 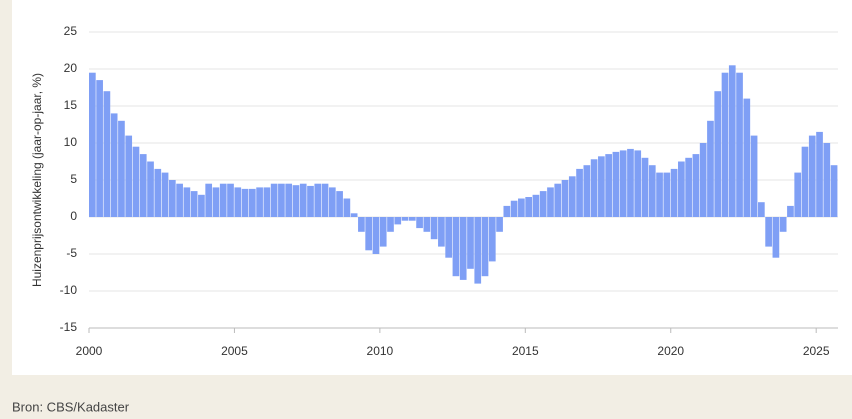 What do you see at coordinates (71, 31) in the screenshot?
I see `y-tick-label: 25` at bounding box center [71, 31].